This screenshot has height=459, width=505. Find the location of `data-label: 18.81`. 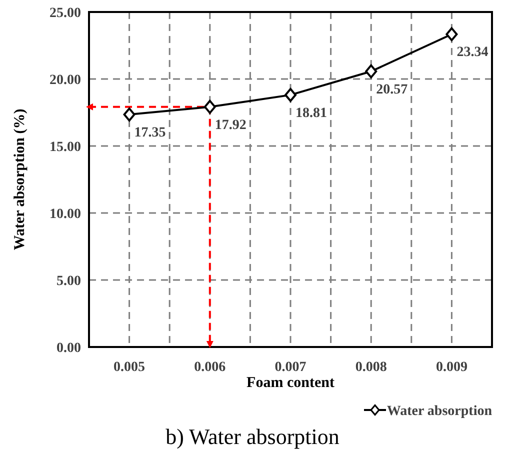

data-label: 18.81 is located at coordinates (311, 113).